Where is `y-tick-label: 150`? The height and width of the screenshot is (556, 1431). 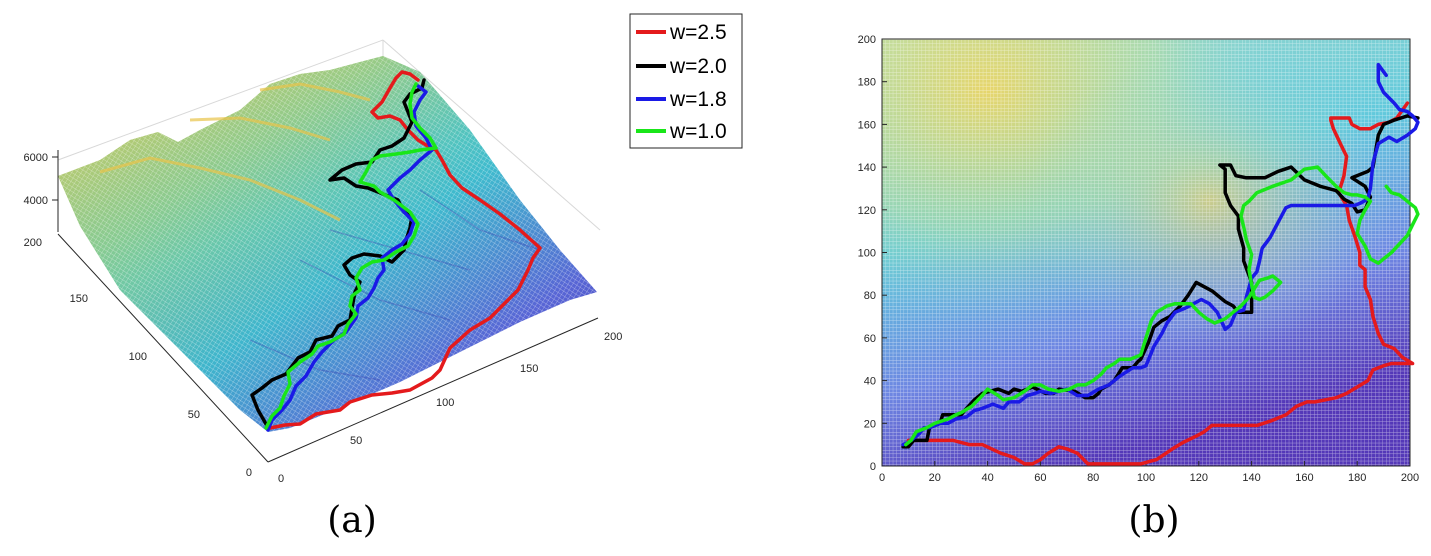
y-tick-label: 150 is located at coordinates (79, 299).